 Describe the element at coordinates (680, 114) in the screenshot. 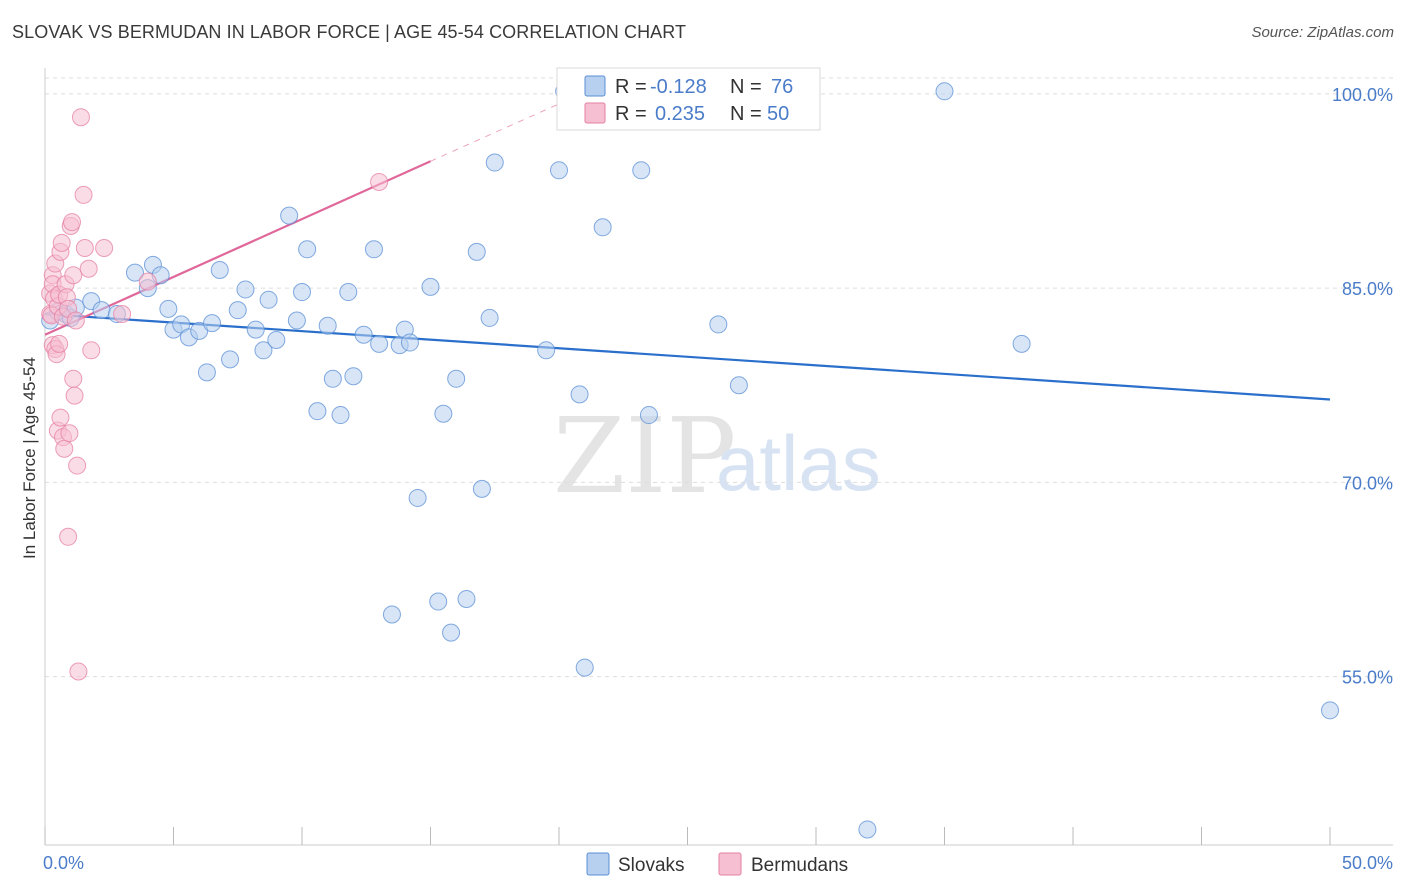

I see `legend-r-value-bermudans: 0.235` at that location.